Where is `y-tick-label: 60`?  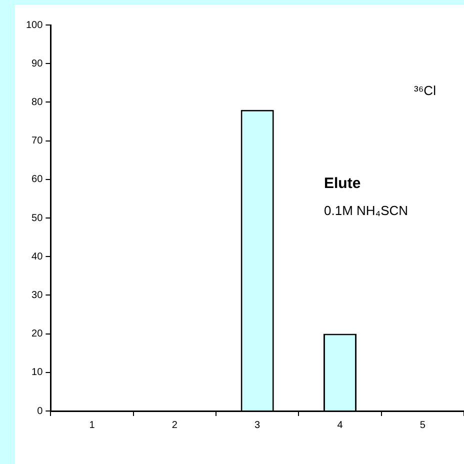
y-tick-label: 60 is located at coordinates (38, 180).